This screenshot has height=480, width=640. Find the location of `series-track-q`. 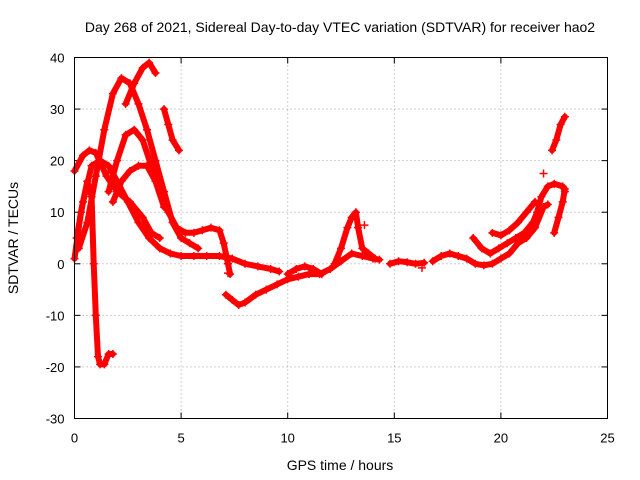

series-track-q is located at coordinates (558, 133).